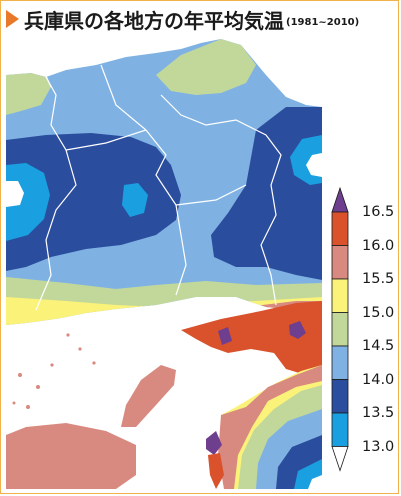 The width and height of the screenshot is (401, 496). Describe the element at coordinates (225, 336) in the screenshot. I see `zone-hot-spot-west` at that location.